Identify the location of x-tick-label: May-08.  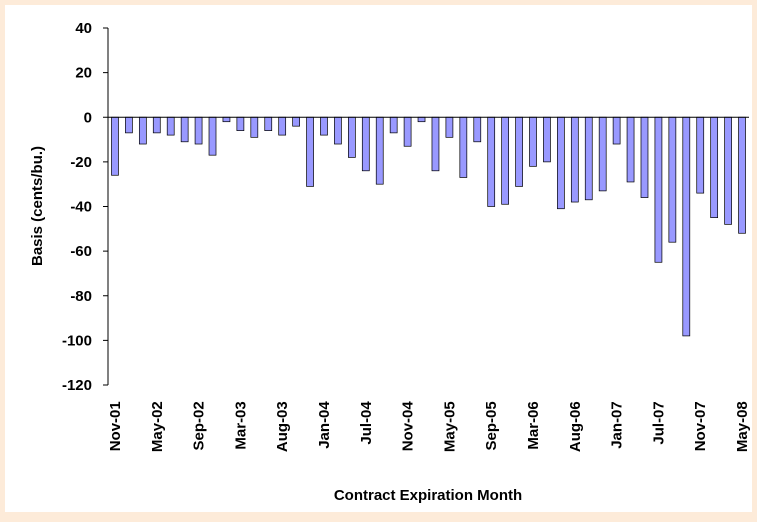
(742, 426).